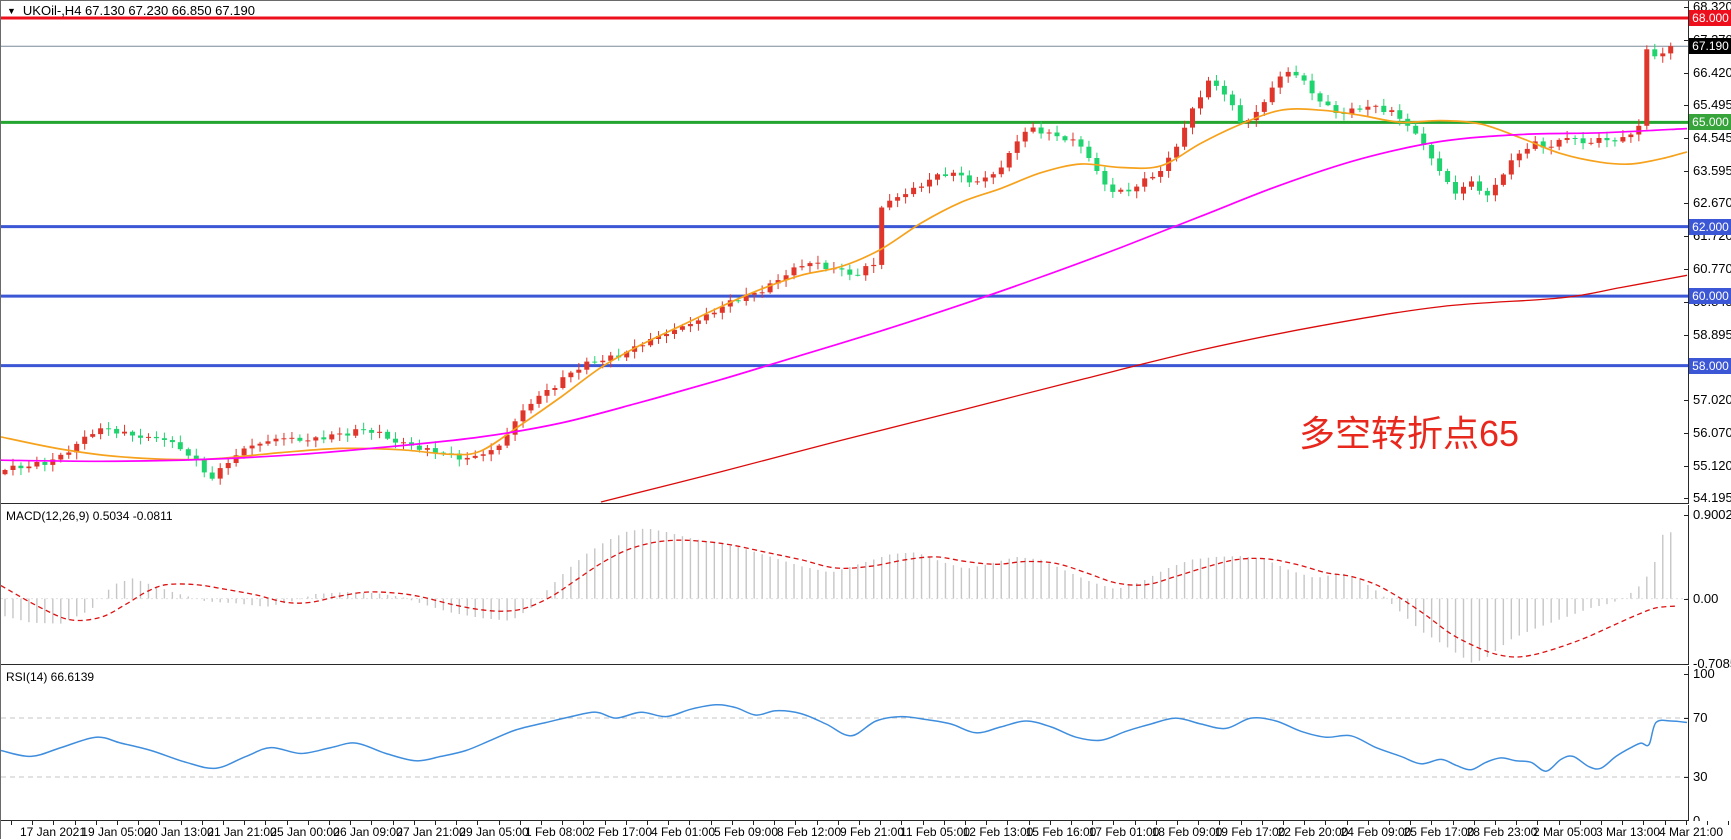 This screenshot has width=1731, height=840. I want to click on chart-annotation-text: 多空转折点65, so click(1409, 433).